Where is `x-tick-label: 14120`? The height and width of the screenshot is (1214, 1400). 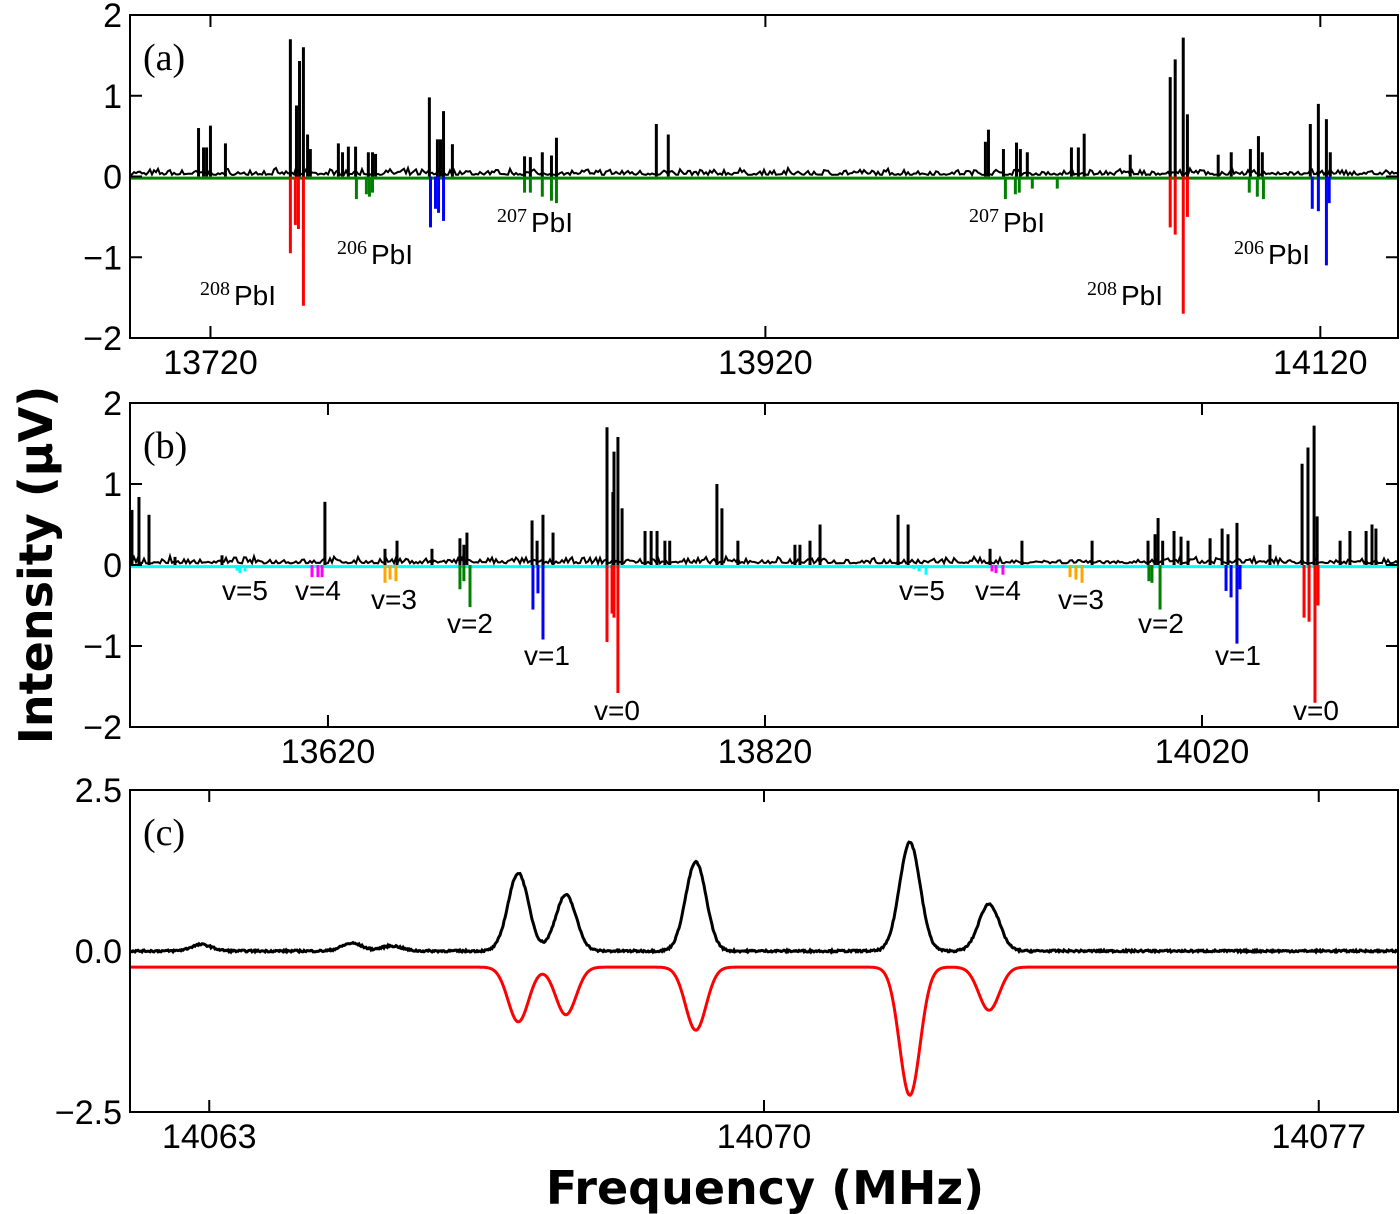
x-tick-label: 14120 is located at coordinates (1320, 363).